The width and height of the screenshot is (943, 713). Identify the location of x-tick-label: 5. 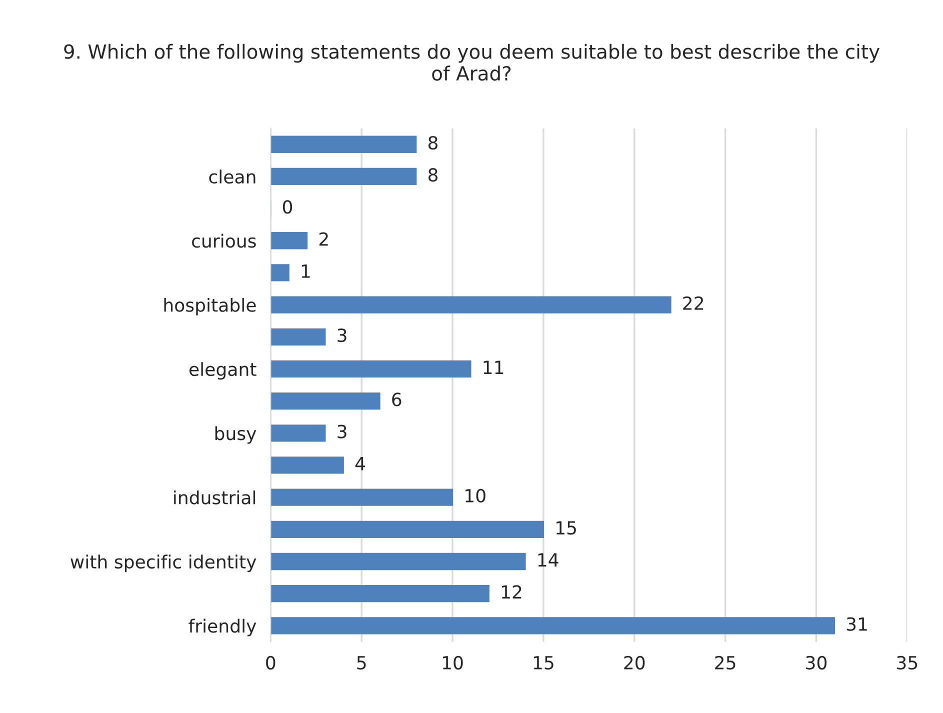
(361, 663).